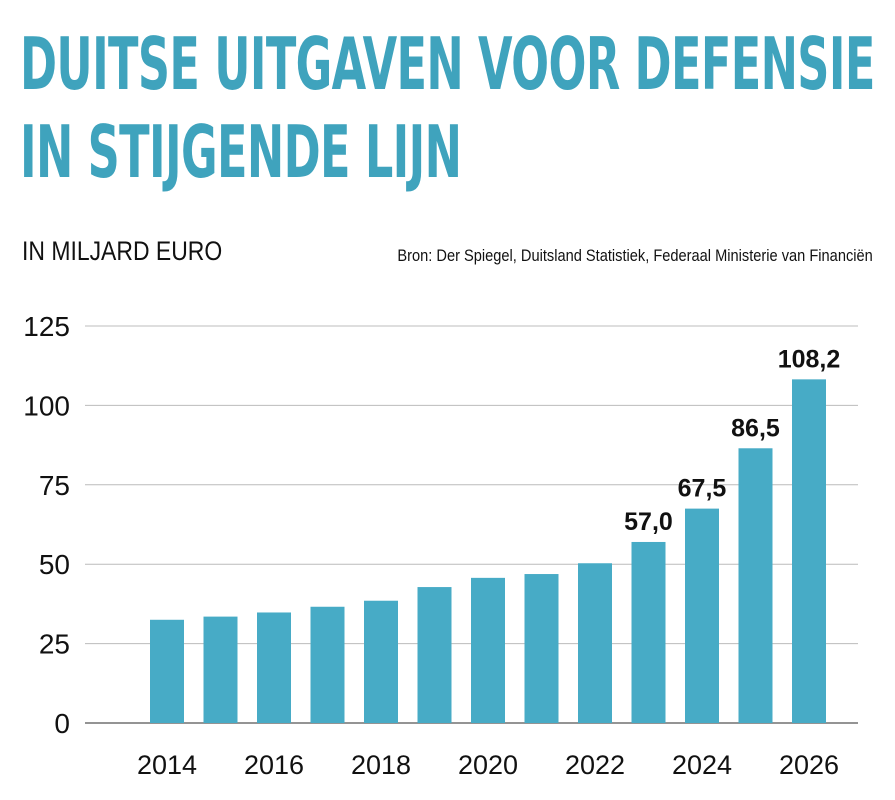 This screenshot has height=800, width=895. What do you see at coordinates (809, 551) in the screenshot?
I see `bar-2026` at bounding box center [809, 551].